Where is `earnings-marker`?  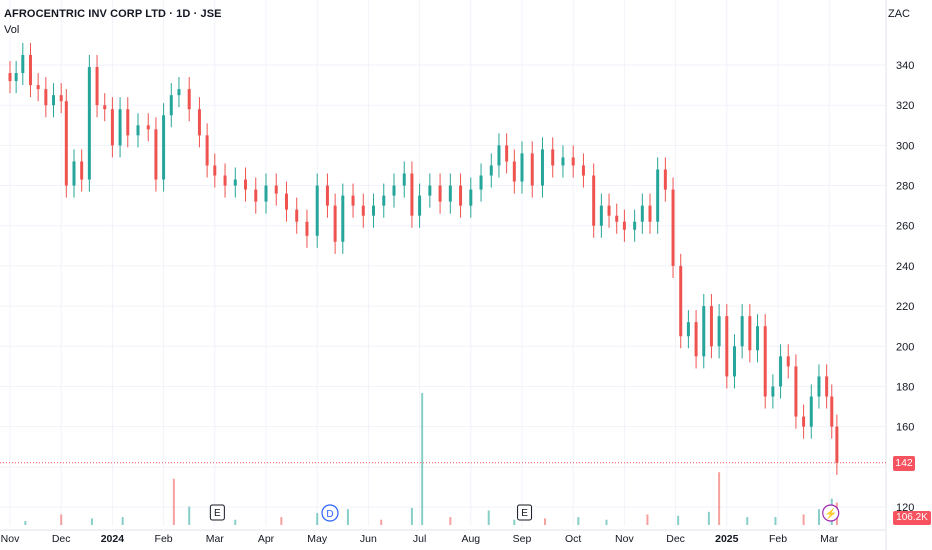
earnings-marker is located at coordinates (217, 512).